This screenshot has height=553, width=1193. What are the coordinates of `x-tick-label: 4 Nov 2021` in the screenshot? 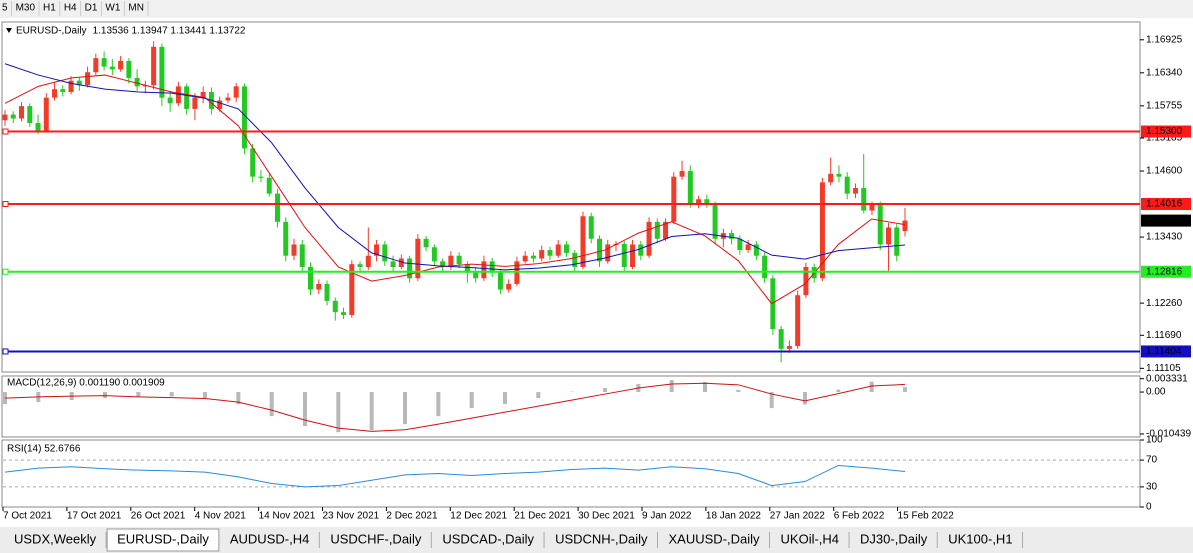 It's located at (221, 516).